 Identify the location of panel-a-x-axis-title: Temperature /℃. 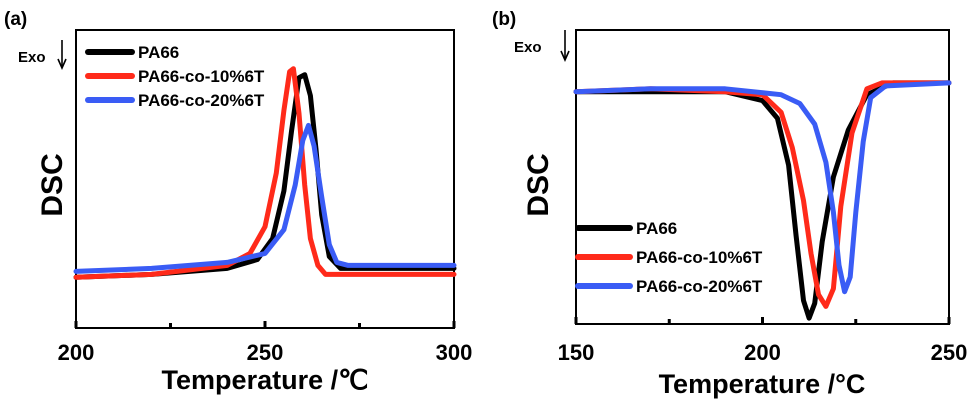
(265, 380).